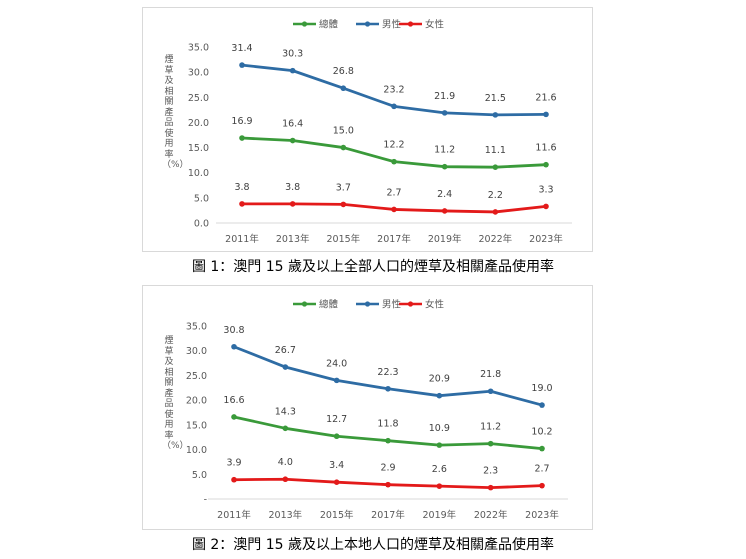 The height and width of the screenshot is (559, 746). What do you see at coordinates (285, 350) in the screenshot?
I see `chart-2-data-label: 26.7` at bounding box center [285, 350].